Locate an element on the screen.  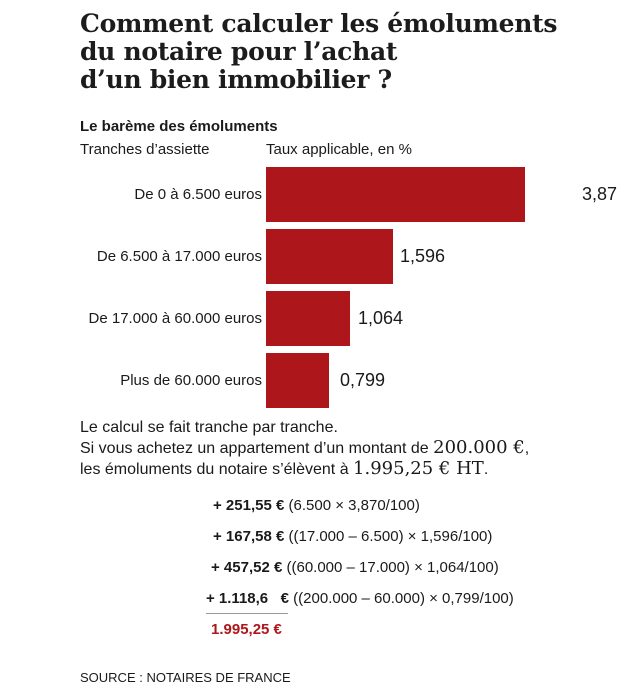
sum-divider is located at coordinates (247, 613).